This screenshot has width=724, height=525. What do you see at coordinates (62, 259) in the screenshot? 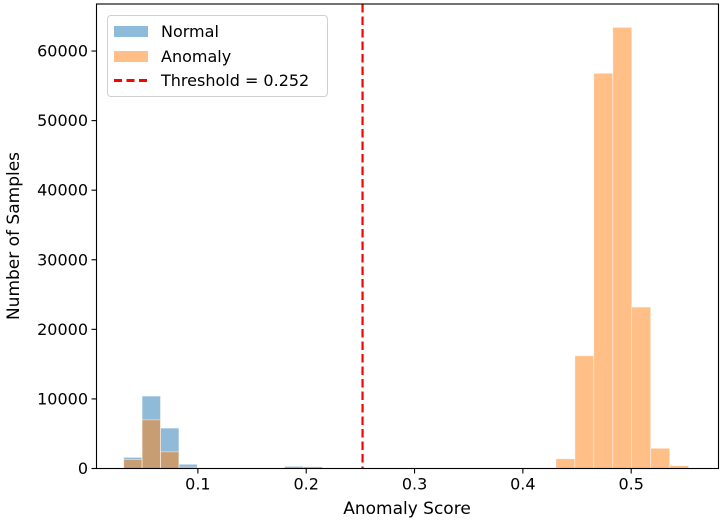
I see `y-tick-label: 30000` at bounding box center [62, 259].